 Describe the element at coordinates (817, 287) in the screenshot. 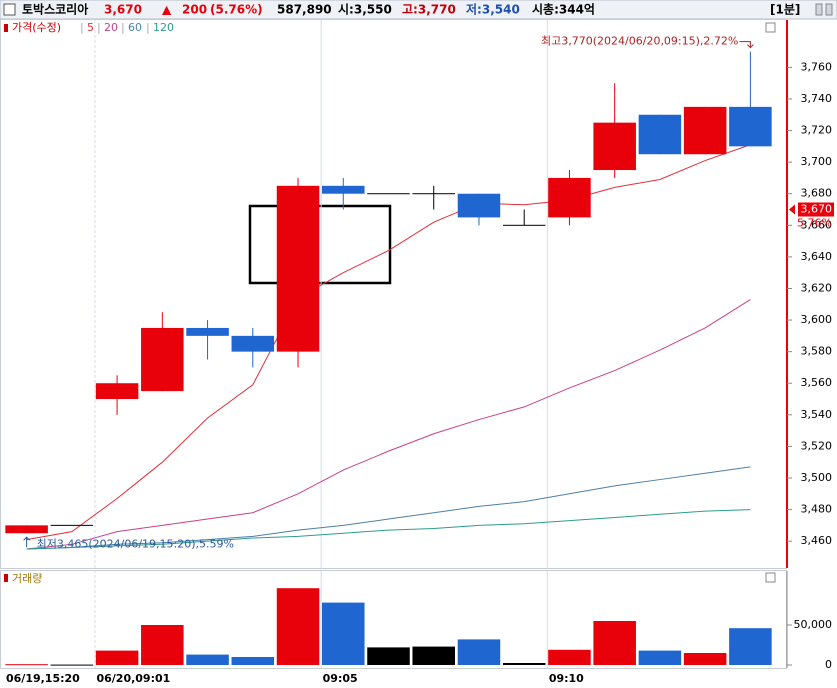

I see `y-tick-label: 3,620` at that location.